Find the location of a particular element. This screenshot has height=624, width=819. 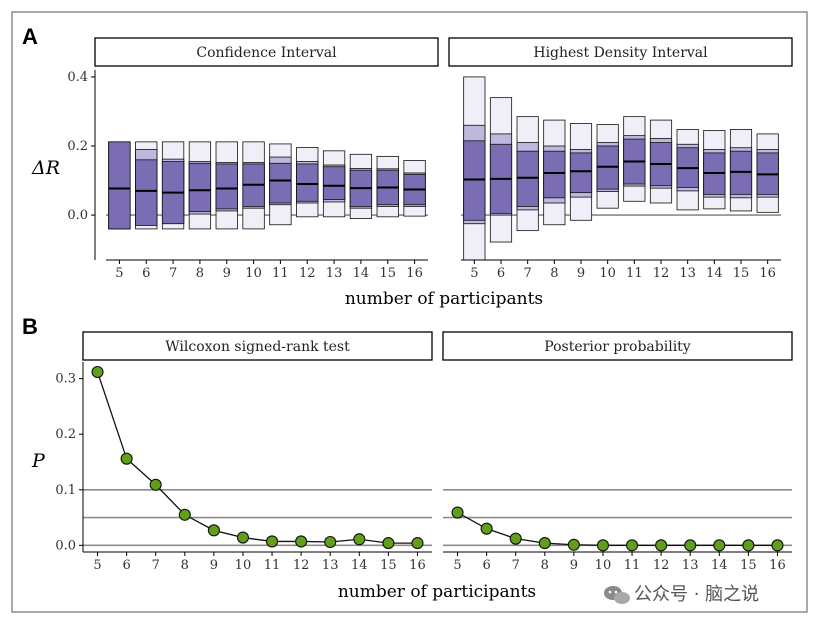

panel-a-label: A is located at coordinates (30, 36).